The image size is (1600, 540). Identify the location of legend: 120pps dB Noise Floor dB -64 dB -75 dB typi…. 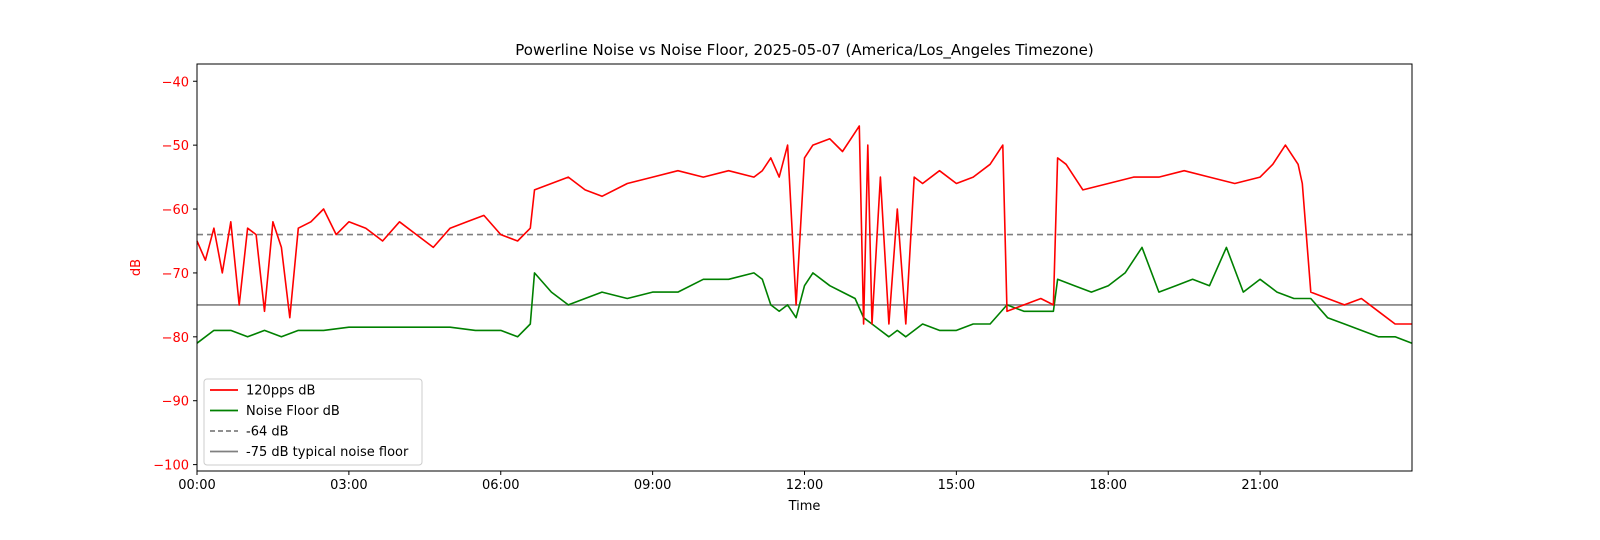
(313, 422).